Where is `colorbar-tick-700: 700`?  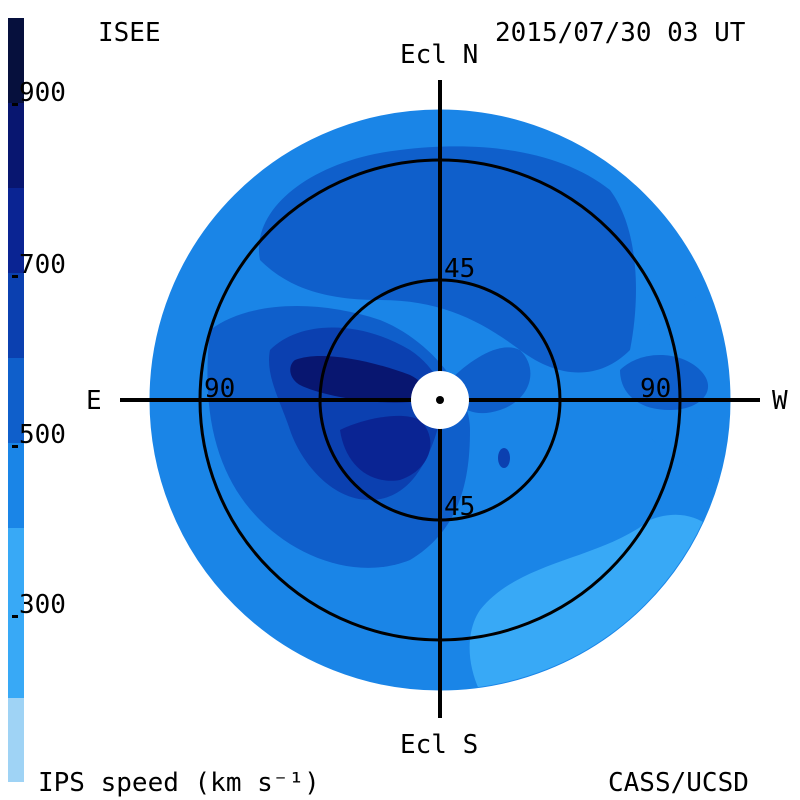 colorbar-tick-700: 700 is located at coordinates (39, 265).